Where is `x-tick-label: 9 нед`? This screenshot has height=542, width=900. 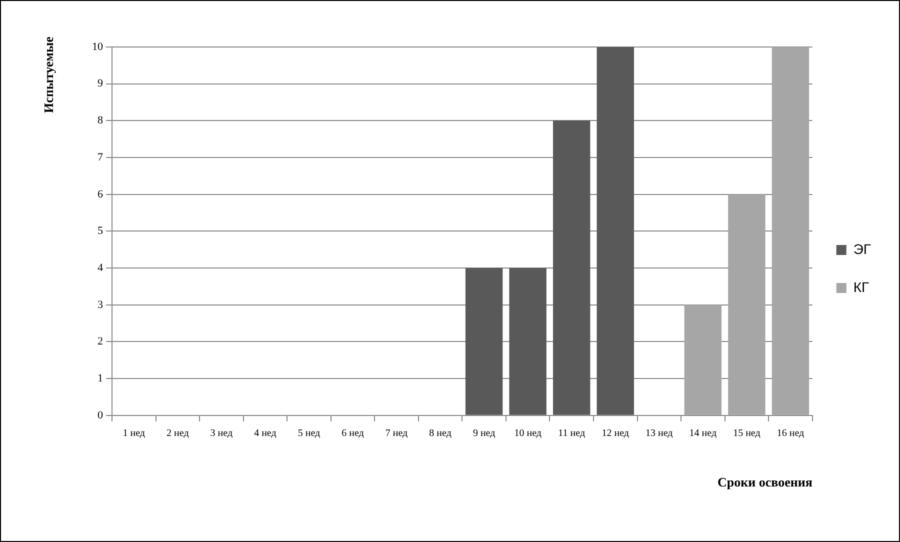
x-tick-label: 9 нед is located at coordinates (484, 434).